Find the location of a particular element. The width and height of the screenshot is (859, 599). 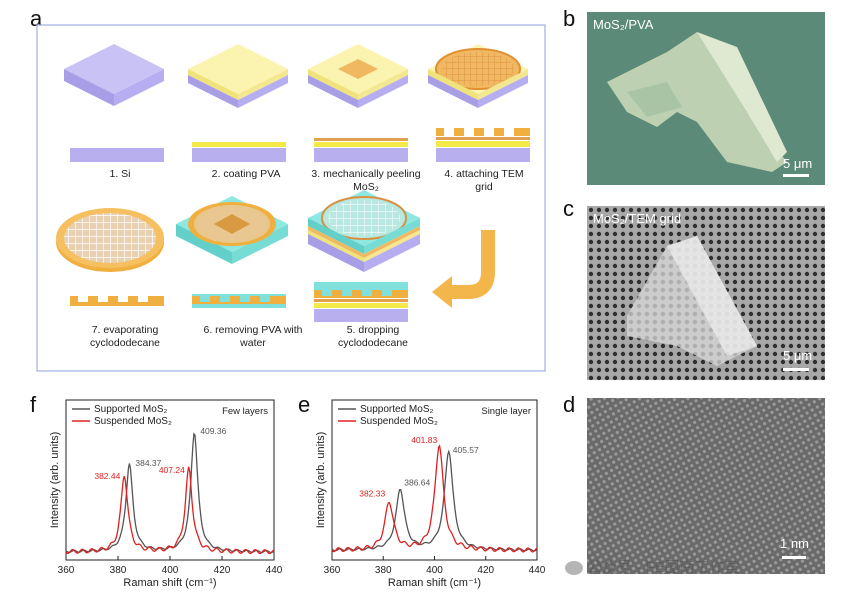

panel-label-d: d is located at coordinates (569, 404).